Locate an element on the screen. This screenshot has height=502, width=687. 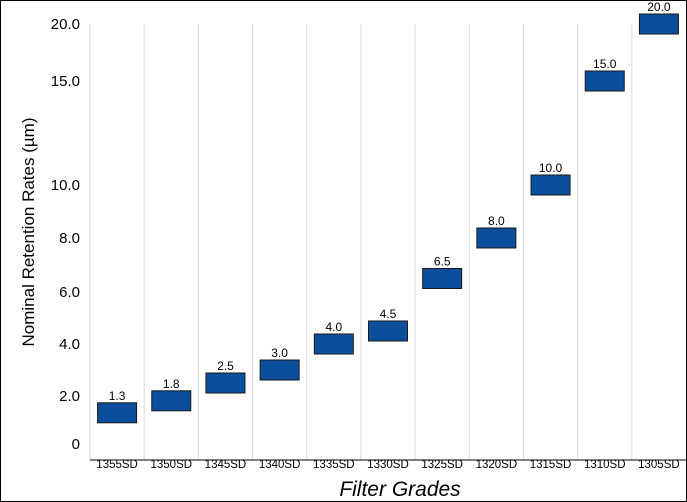
data-label: 6.5 is located at coordinates (442, 262).